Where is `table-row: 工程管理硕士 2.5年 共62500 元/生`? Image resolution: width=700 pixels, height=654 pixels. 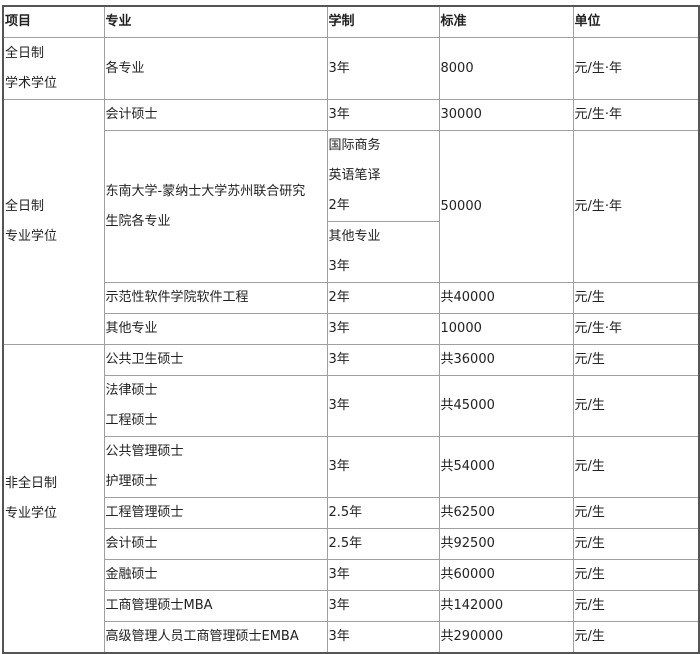 table-row: 工程管理硕士 2.5年 共62500 元/生 is located at coordinates (351, 513).